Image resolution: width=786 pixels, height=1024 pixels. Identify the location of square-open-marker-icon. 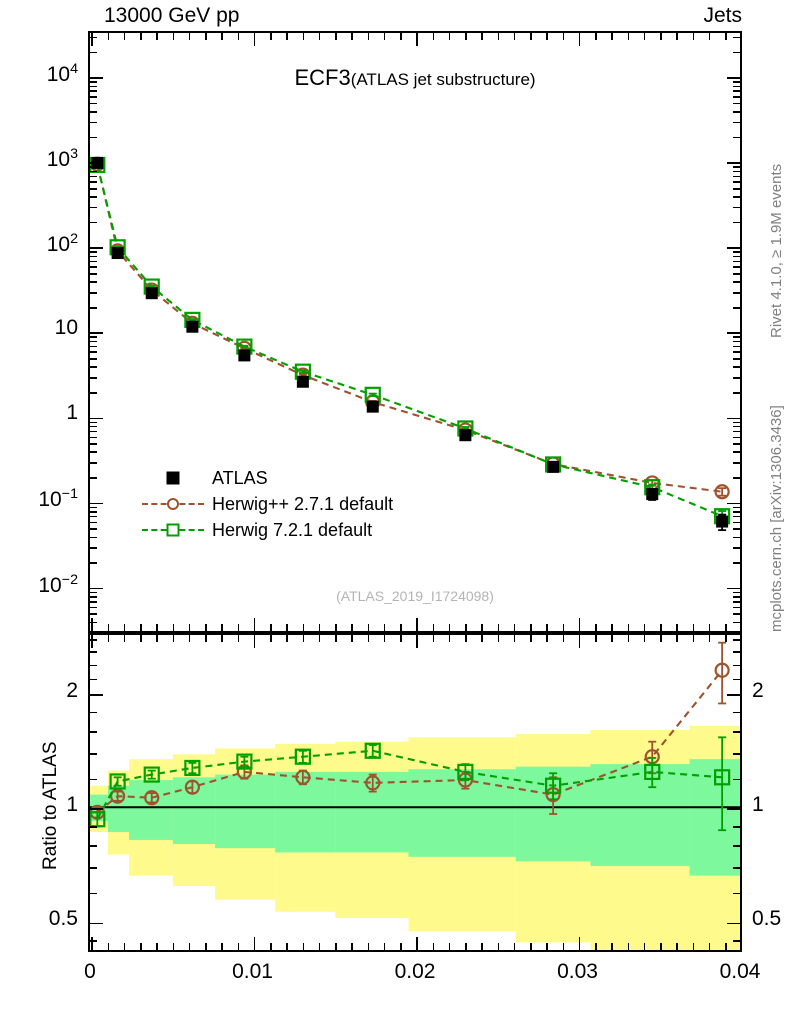
(173, 530).